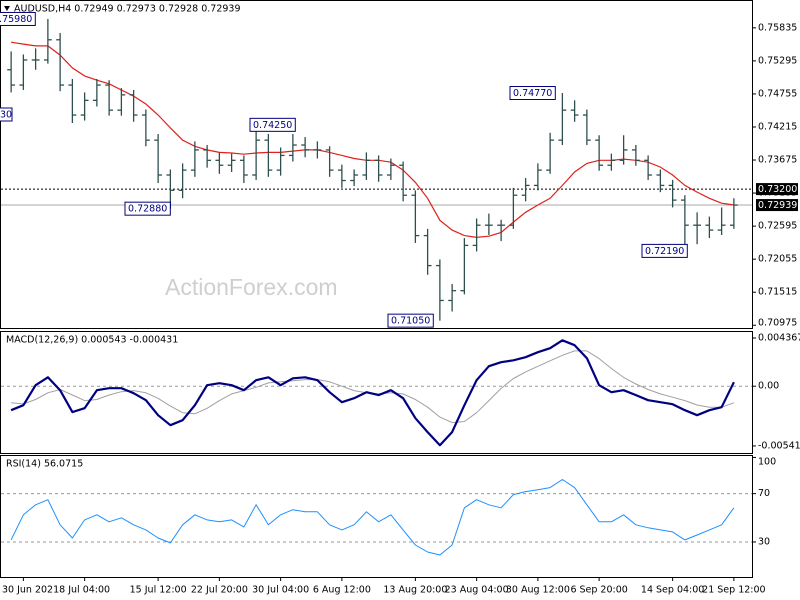 This screenshot has width=800, height=600. Describe the element at coordinates (768, 386) in the screenshot. I see `y-tick-label: 0.00` at that location.